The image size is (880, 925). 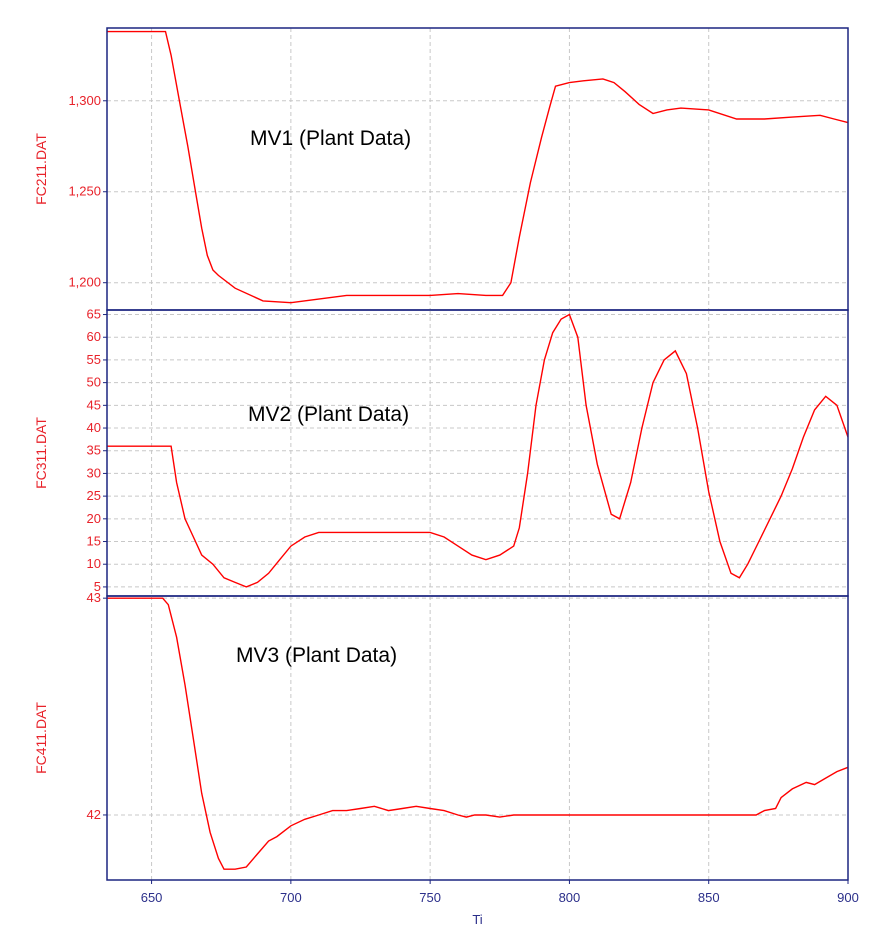 What do you see at coordinates (430, 897) in the screenshot?
I see `x-tick-label: 750` at bounding box center [430, 897].